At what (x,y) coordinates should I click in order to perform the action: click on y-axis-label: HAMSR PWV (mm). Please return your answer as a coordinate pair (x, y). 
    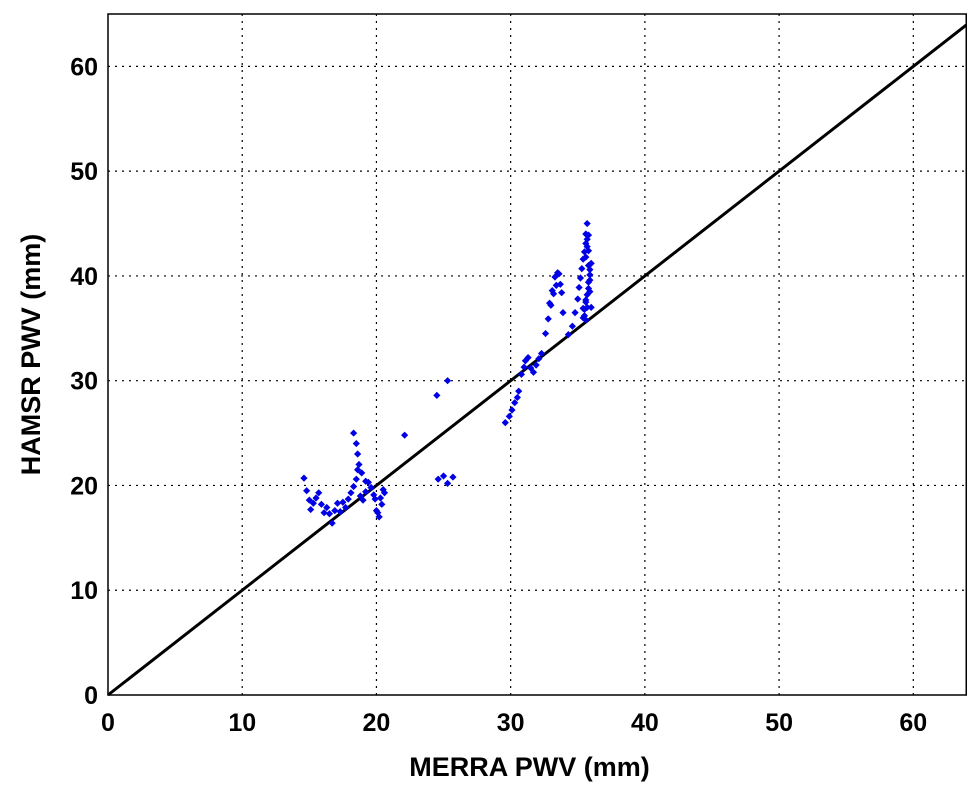
    Looking at the image, I should click on (31, 355).